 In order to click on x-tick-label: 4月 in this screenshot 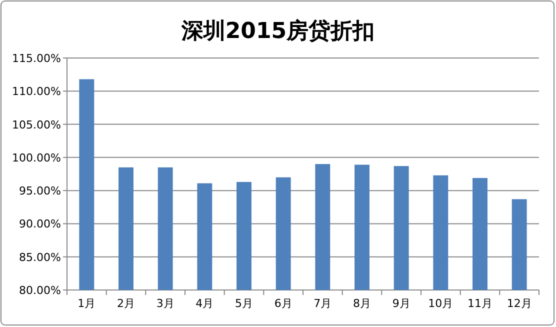, I will do `click(205, 303)`.